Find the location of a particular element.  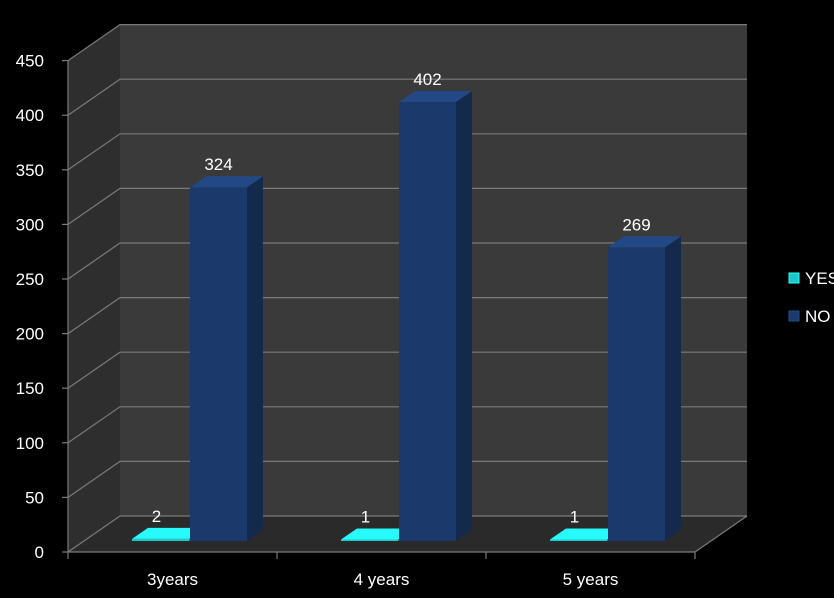

legend-swatch-yes is located at coordinates (794, 278).